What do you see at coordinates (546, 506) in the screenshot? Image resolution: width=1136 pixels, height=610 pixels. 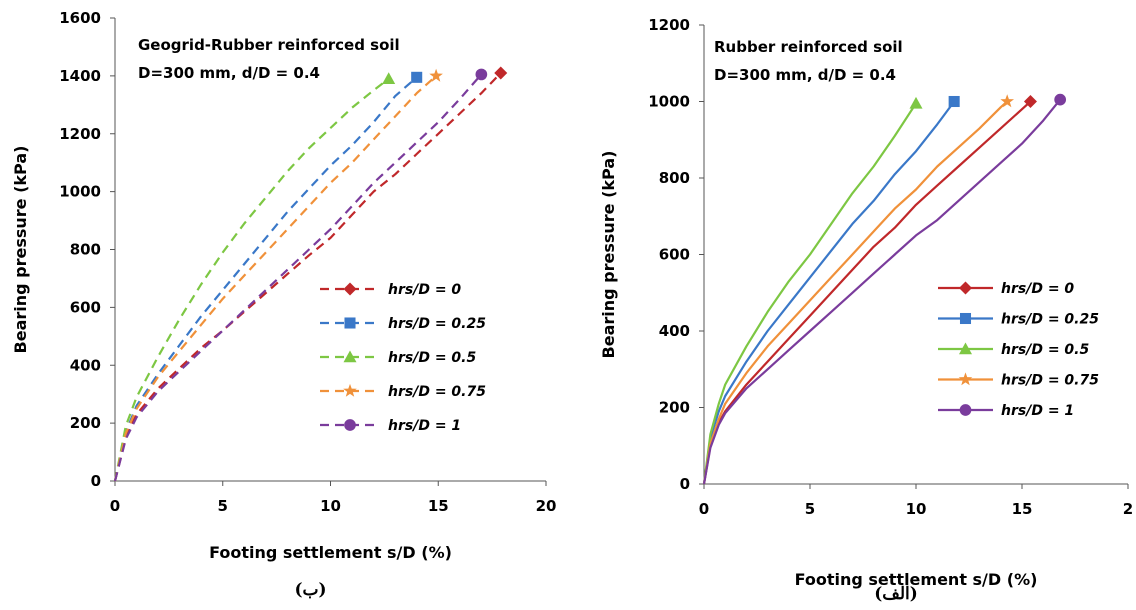 I see `x-tick-label: 20` at bounding box center [546, 506].